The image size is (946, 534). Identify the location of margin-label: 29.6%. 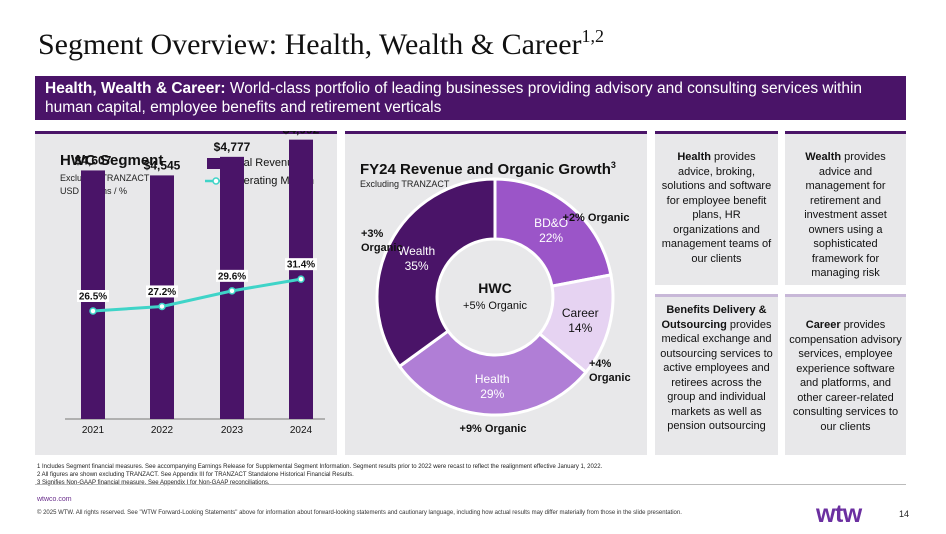
(232, 276).